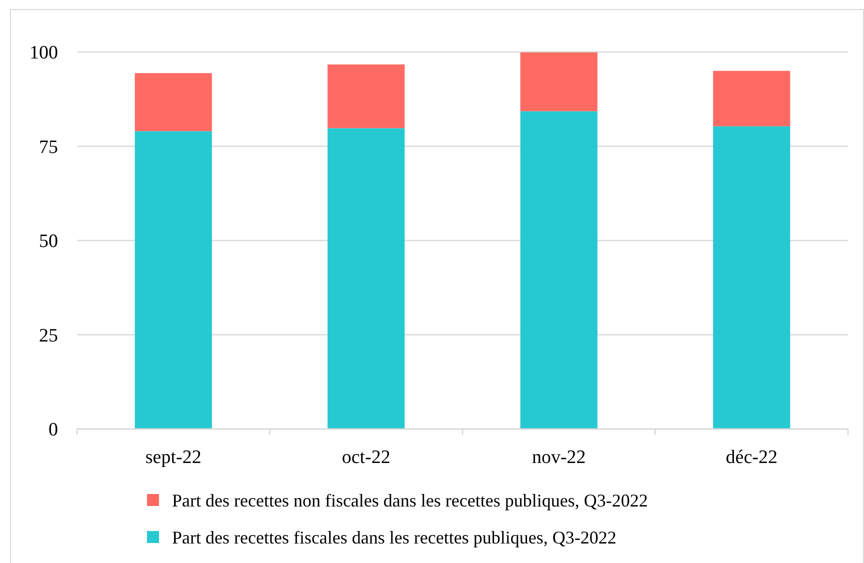 Image resolution: width=864 pixels, height=563 pixels. I want to click on y-tick-label: 50, so click(48, 241).